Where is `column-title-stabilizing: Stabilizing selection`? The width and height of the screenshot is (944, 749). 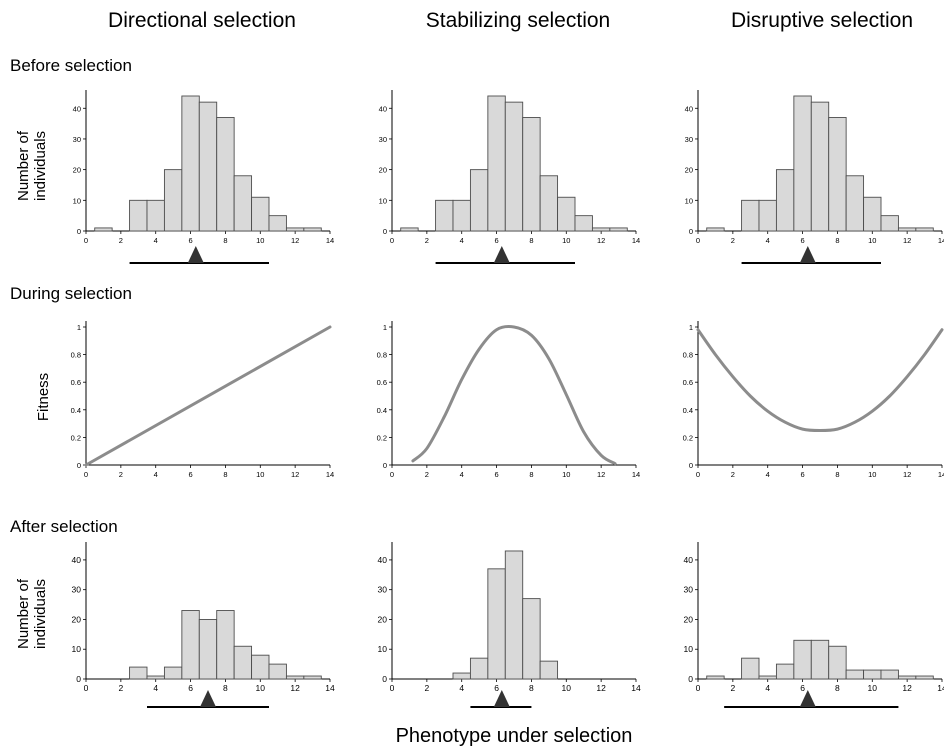 column-title-stabilizing: Stabilizing selection is located at coordinates (518, 20).